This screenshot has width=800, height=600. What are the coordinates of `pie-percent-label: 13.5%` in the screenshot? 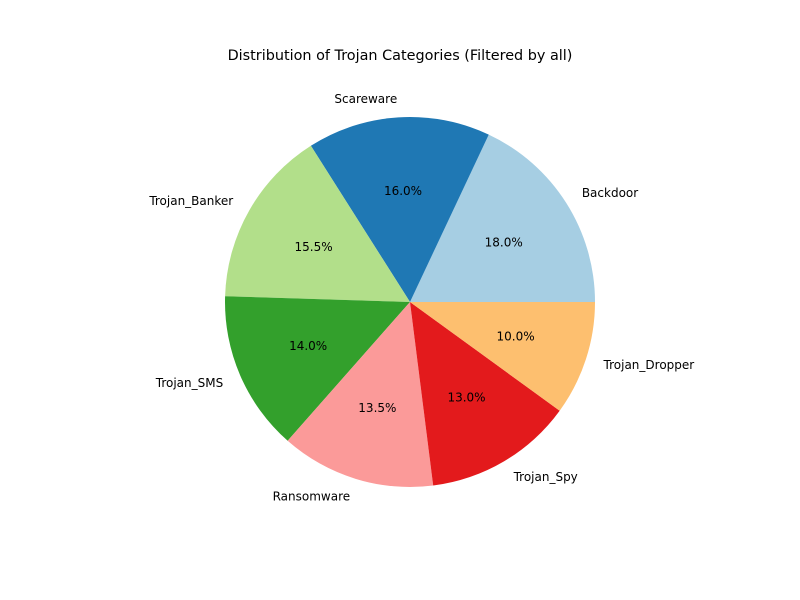 It's located at (377, 408).